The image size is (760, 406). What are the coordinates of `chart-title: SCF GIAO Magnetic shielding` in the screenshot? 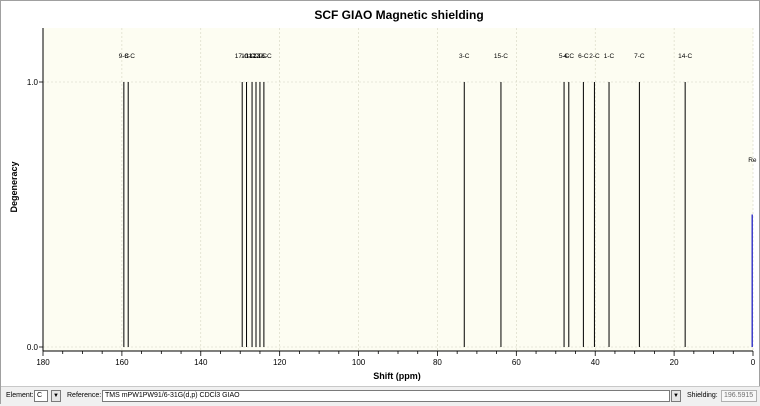 It's located at (398, 15).